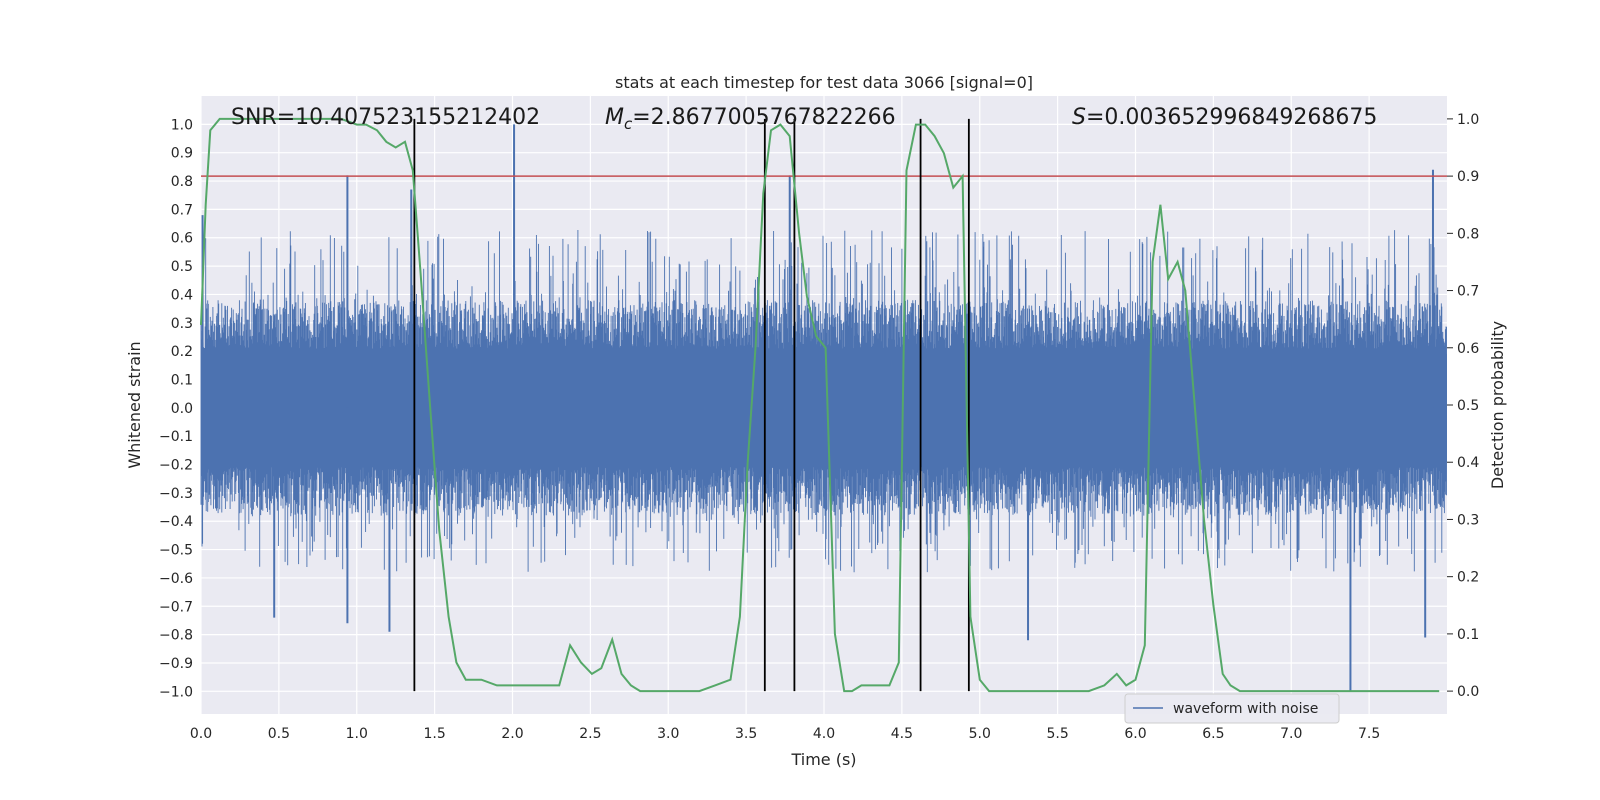 The width and height of the screenshot is (1600, 800). I want to click on y-left-tick-label: −1.0, so click(176, 692).